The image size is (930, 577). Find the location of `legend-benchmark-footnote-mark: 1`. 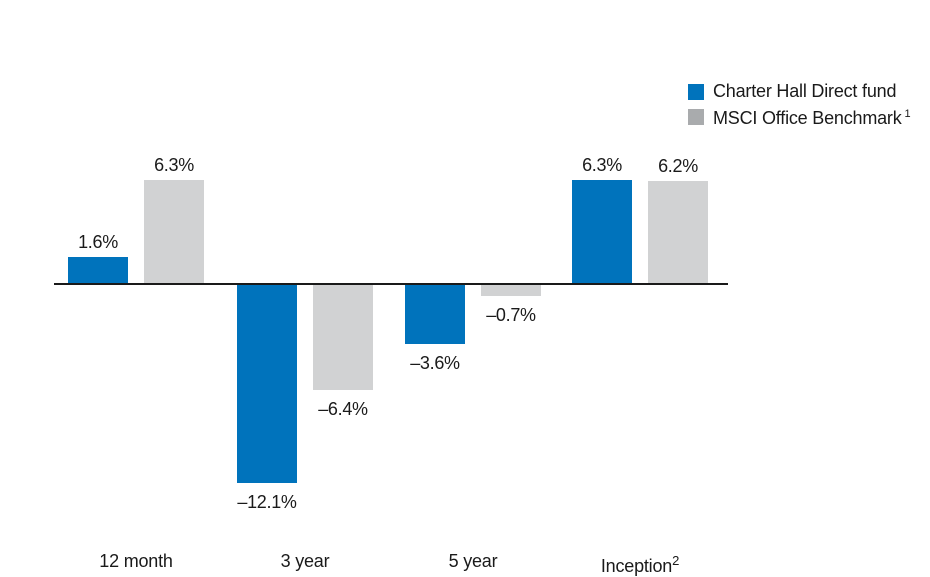

legend-benchmark-footnote-mark: 1 is located at coordinates (907, 114).